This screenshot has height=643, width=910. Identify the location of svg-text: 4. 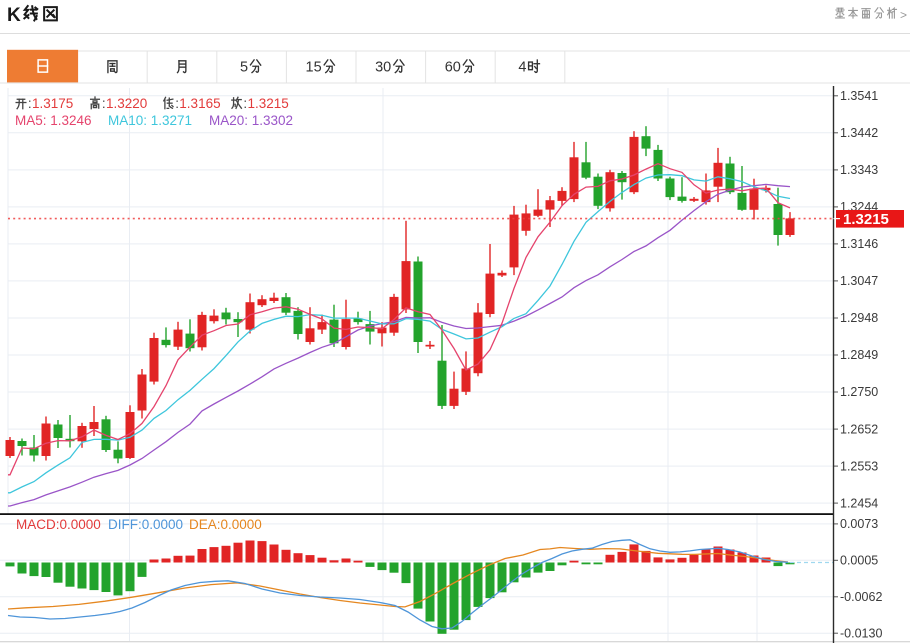
(522, 68).